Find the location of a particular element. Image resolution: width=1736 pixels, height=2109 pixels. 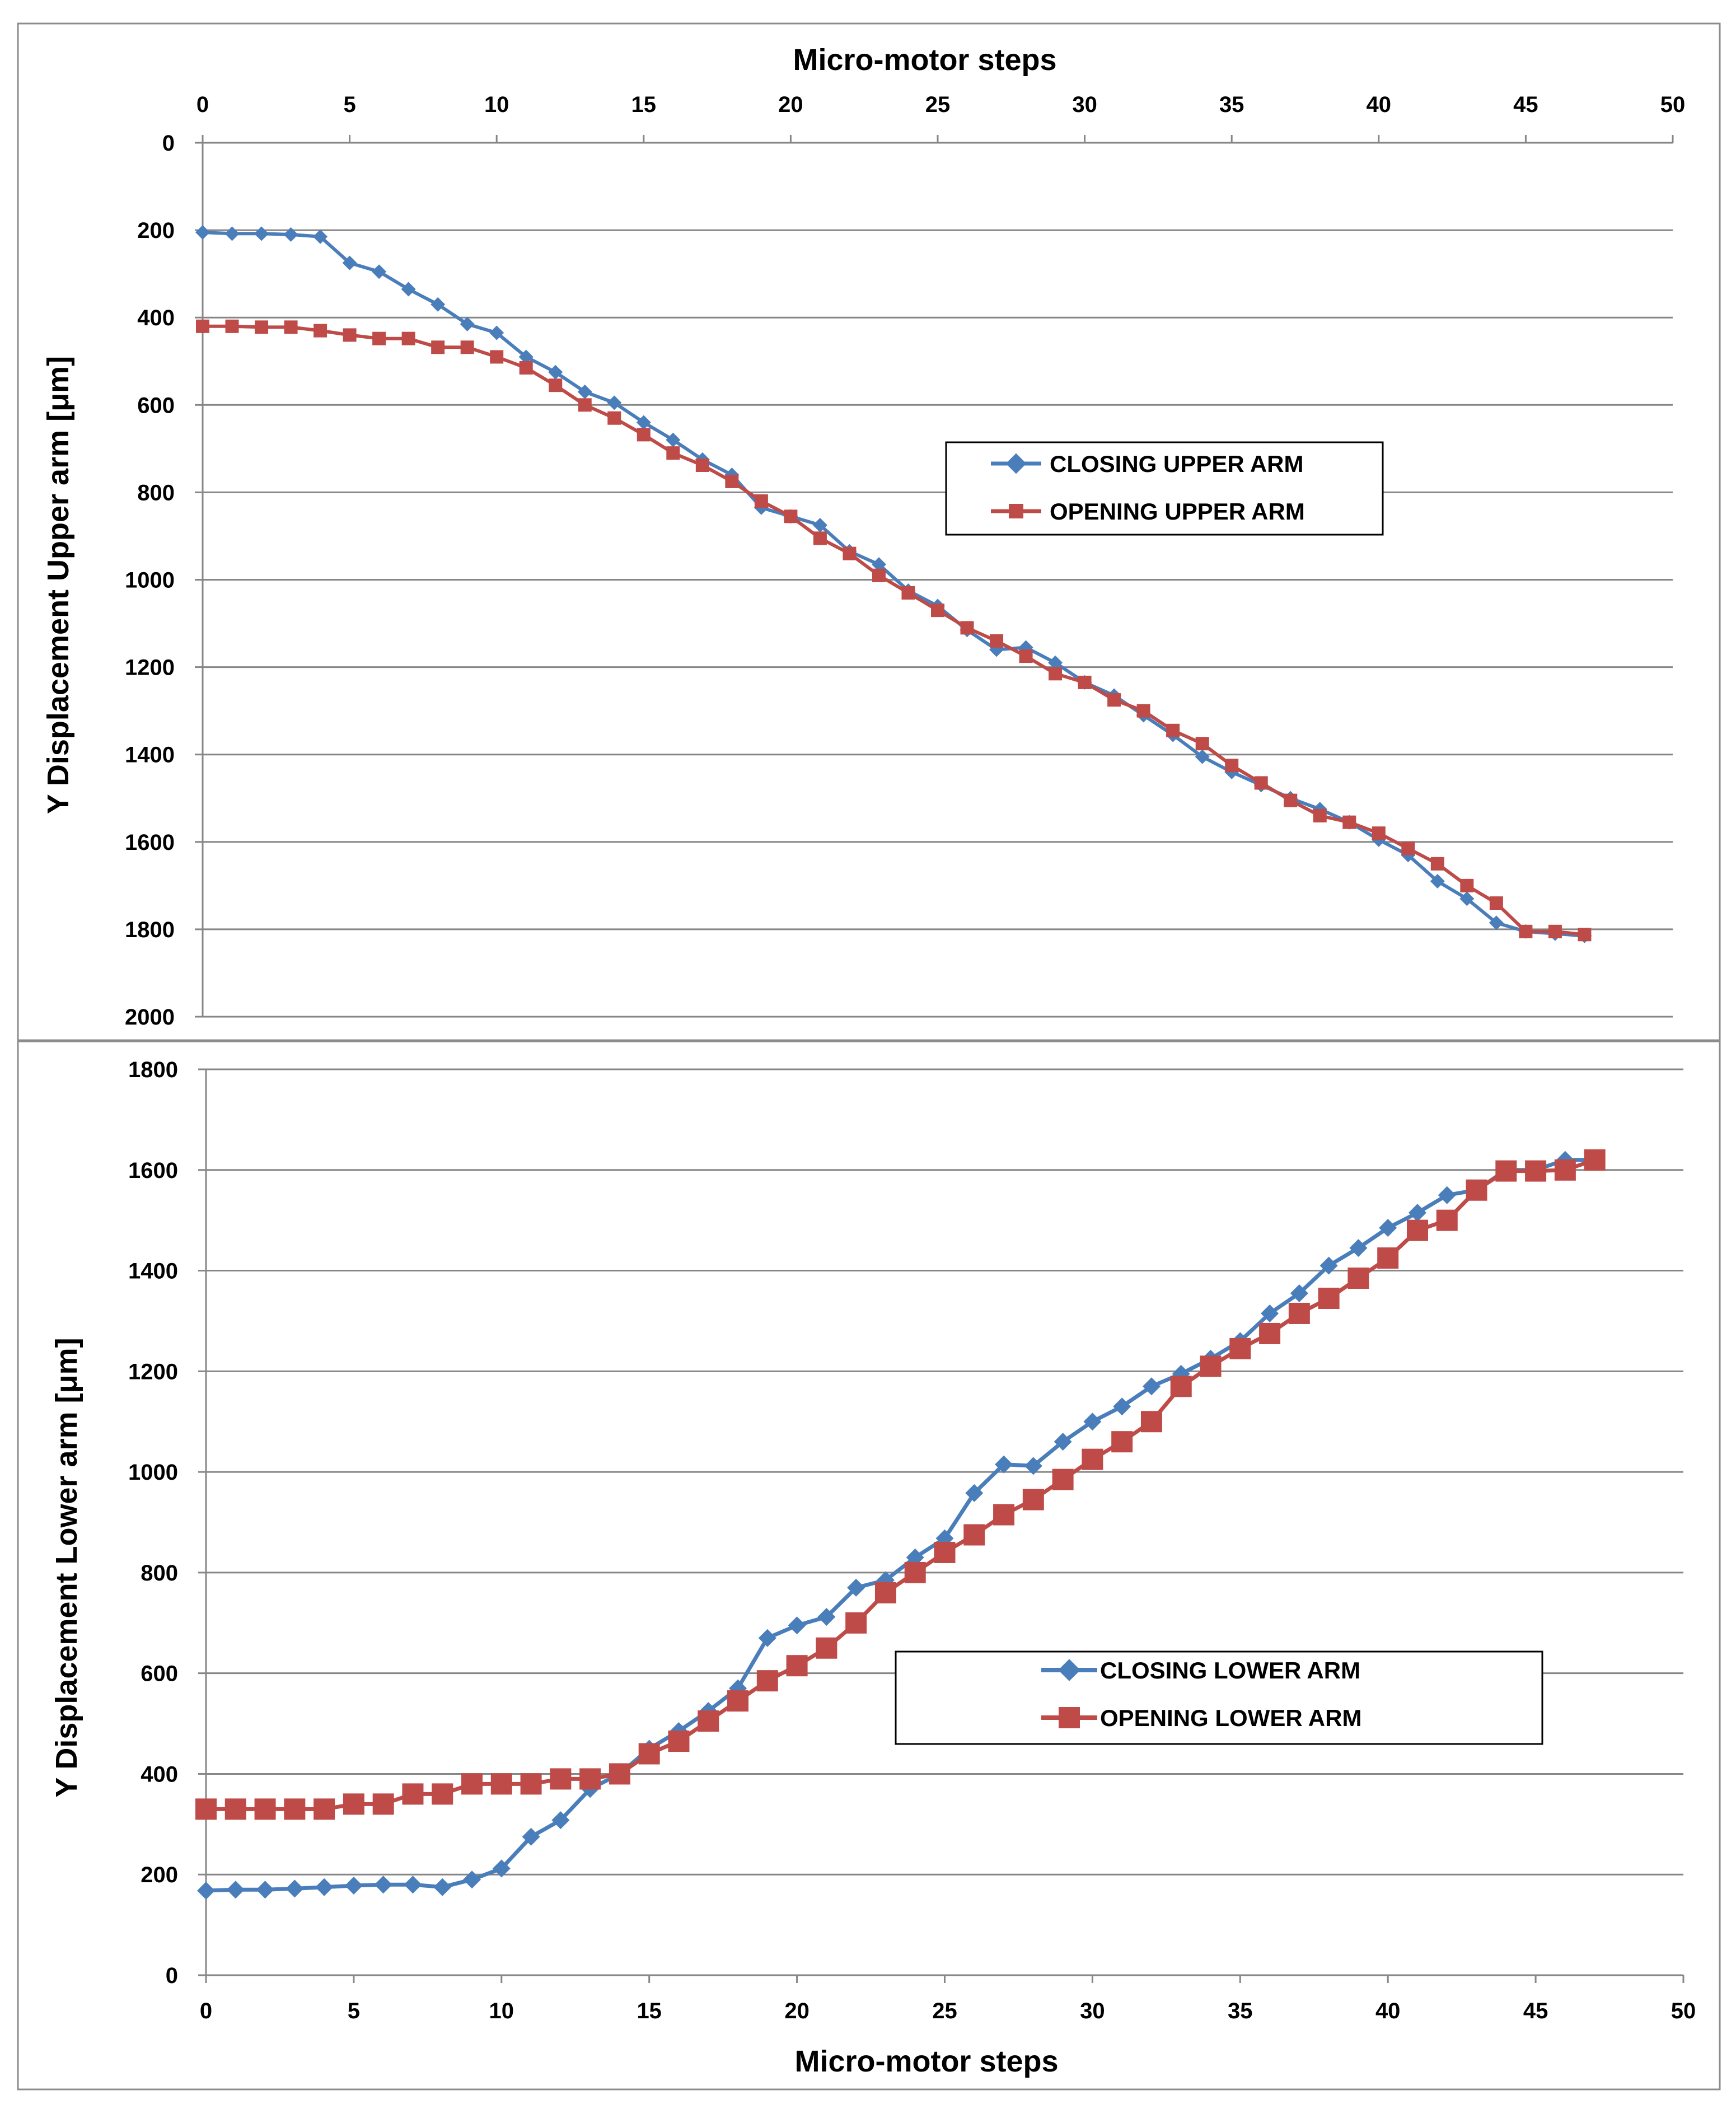

upper-legend-closing-label: CLOSING UPPER ARM is located at coordinates (1177, 464).